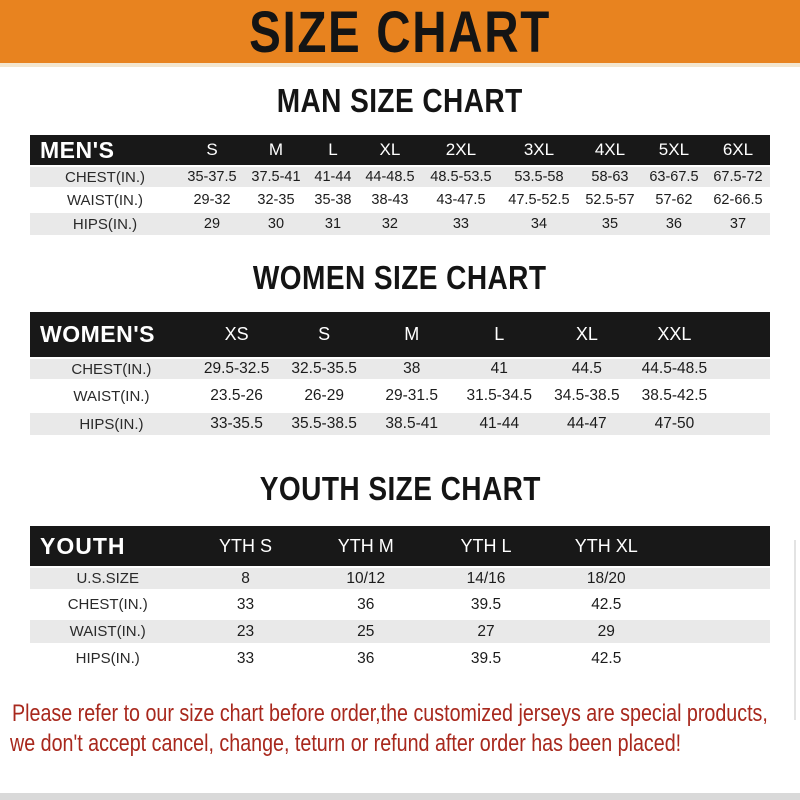 The width and height of the screenshot is (800, 800). Describe the element at coordinates (460, 201) in the screenshot. I see `size-value-cell: 43-47.5` at that location.